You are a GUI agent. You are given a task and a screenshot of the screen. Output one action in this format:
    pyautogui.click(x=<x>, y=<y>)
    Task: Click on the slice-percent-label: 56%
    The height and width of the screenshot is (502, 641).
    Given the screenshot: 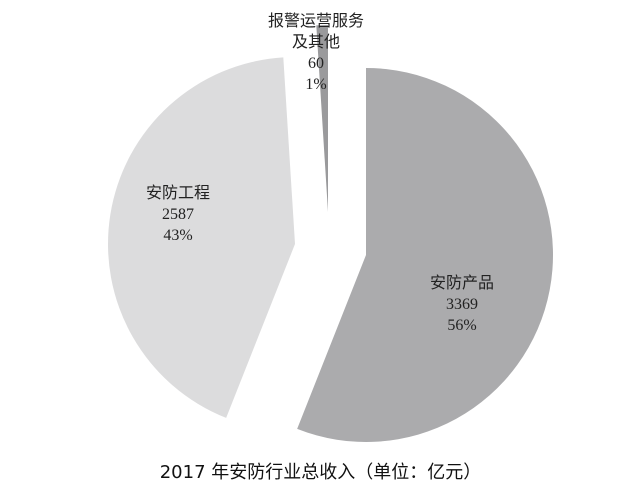 What is the action you would take?
    pyautogui.click(x=461, y=325)
    